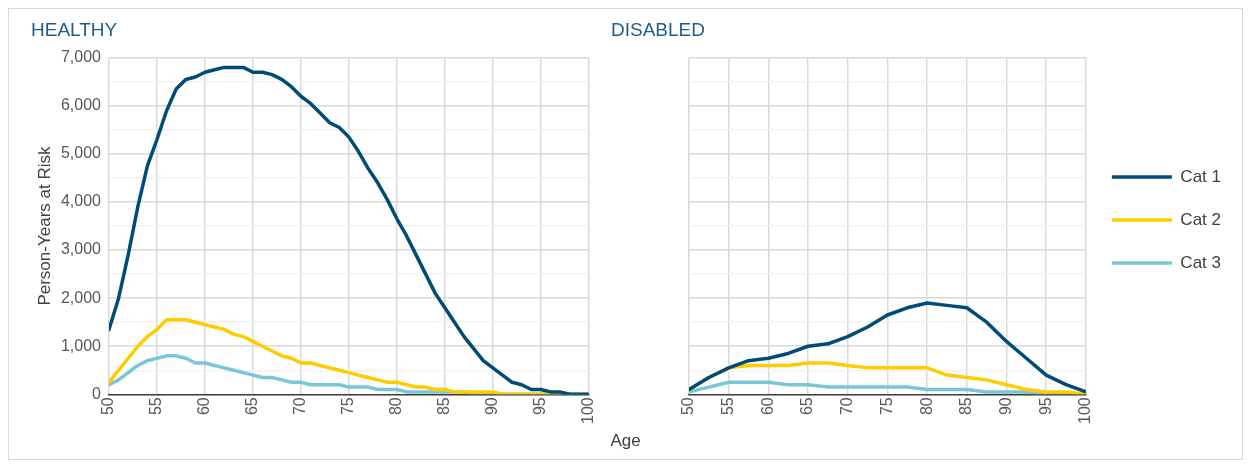 The height and width of the screenshot is (468, 1251). I want to click on legend-label: Cat 1, so click(1201, 176).